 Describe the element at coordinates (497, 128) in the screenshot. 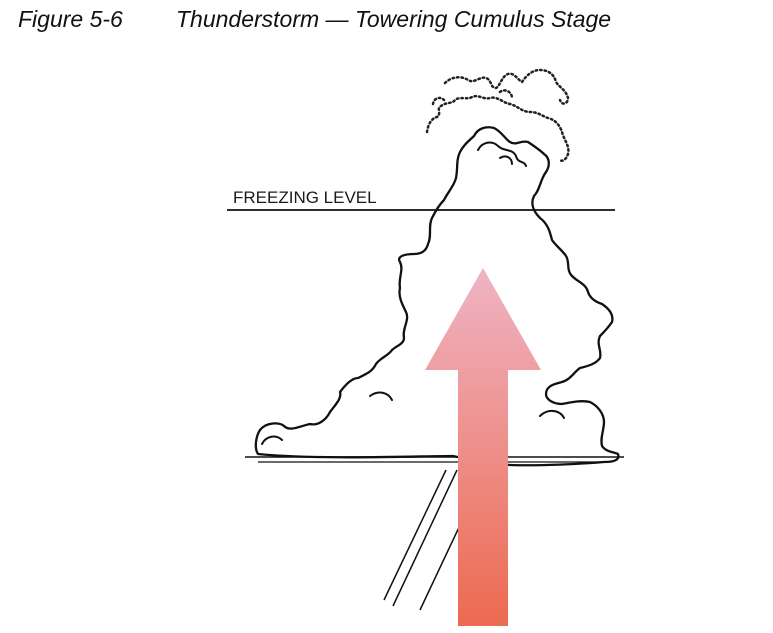

I see `anvil-top-outline` at that location.